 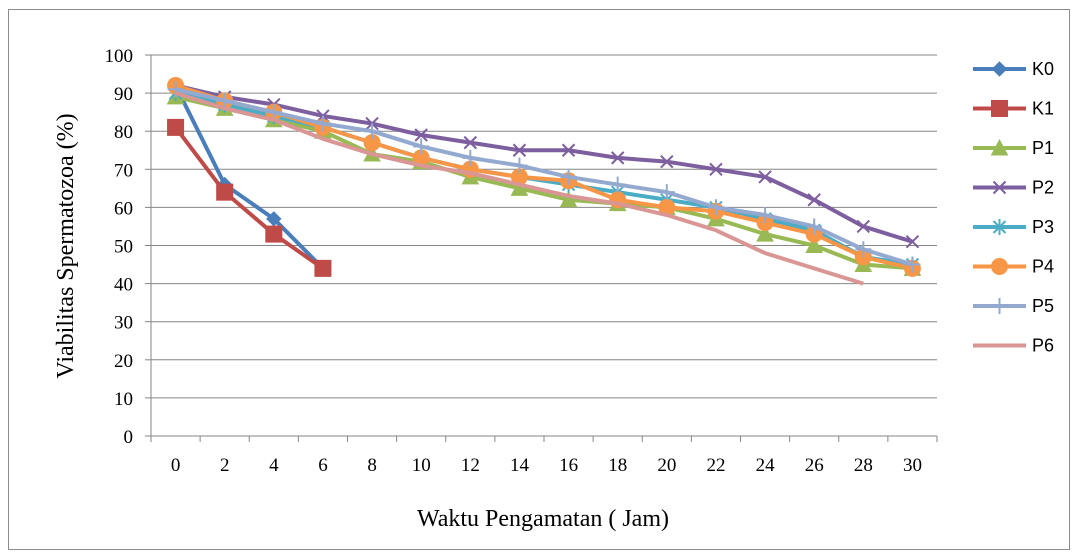 What do you see at coordinates (568, 465) in the screenshot?
I see `x-tick-label: 16` at bounding box center [568, 465].